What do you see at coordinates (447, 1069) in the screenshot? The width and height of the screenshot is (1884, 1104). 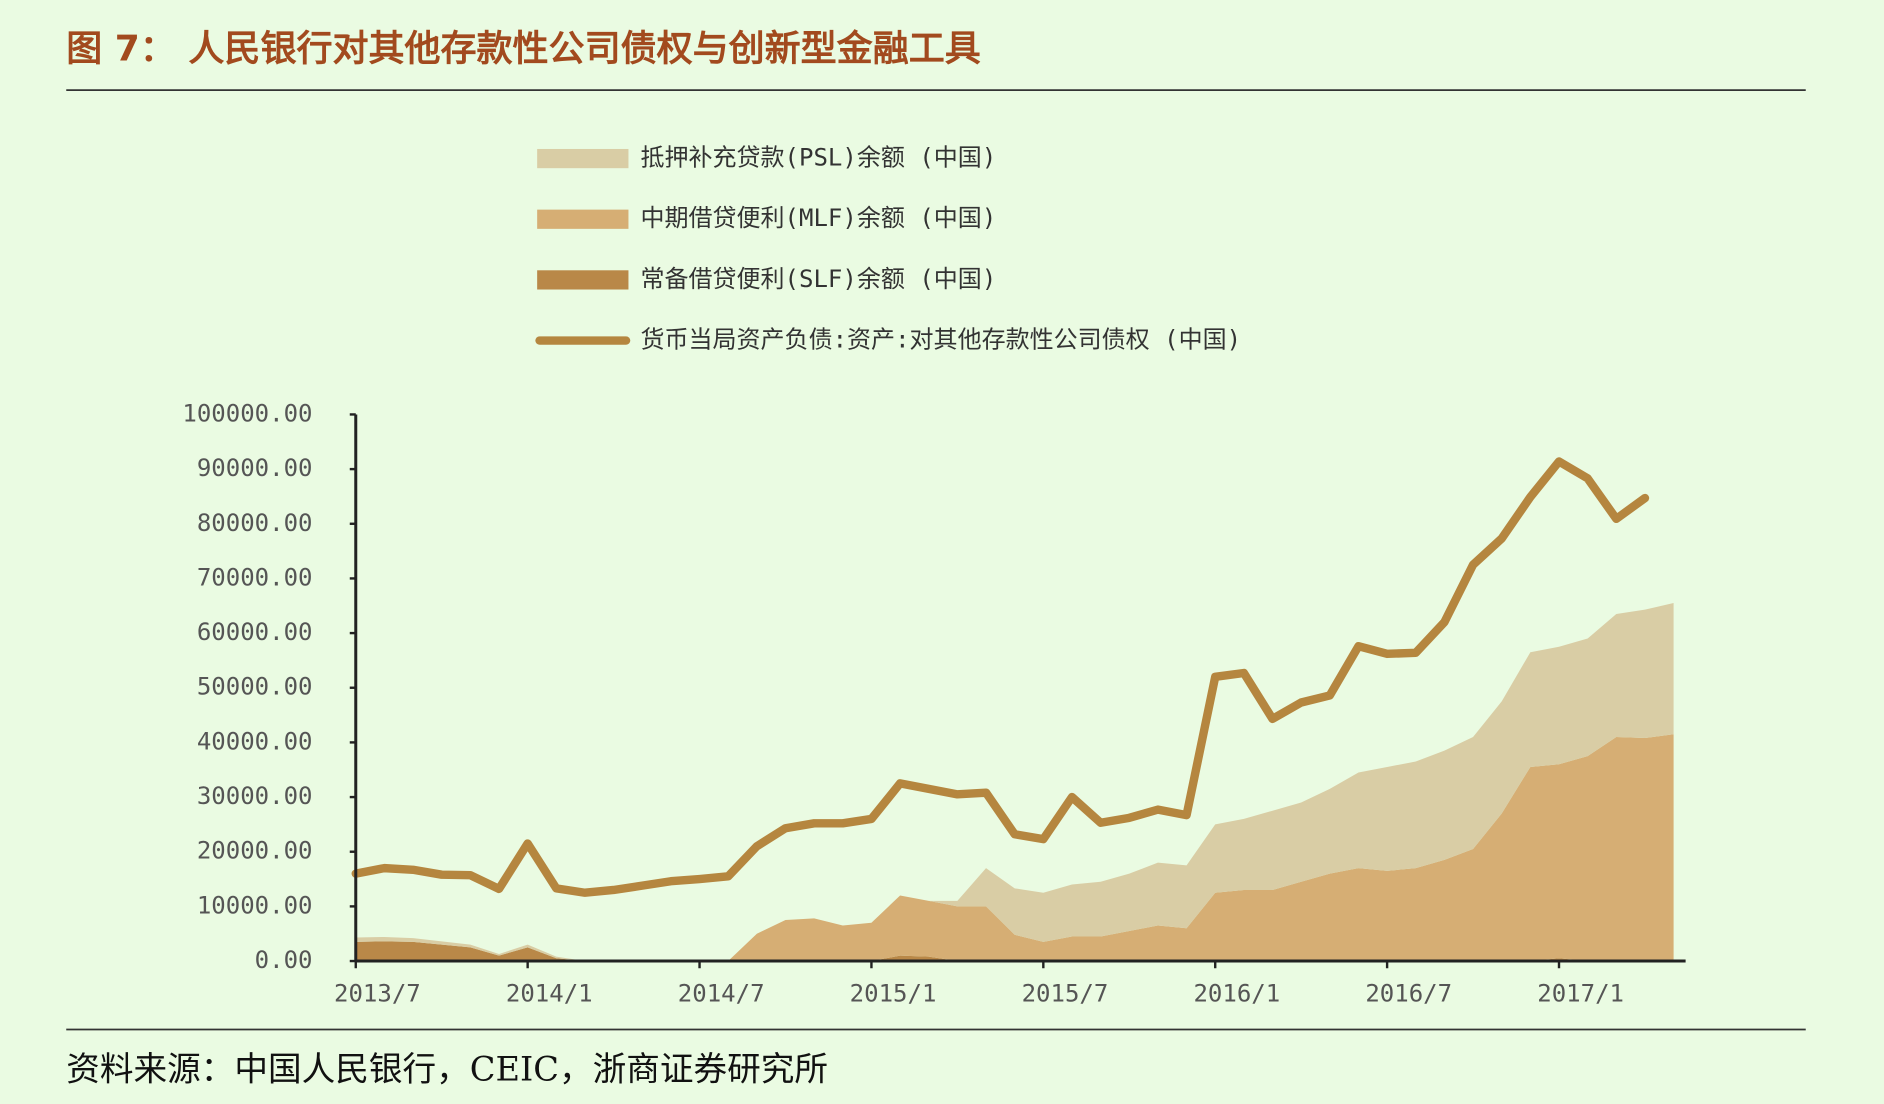 I see `source-note: 资料来源：中国人民银行，CEIC，浙商证券研究所` at bounding box center [447, 1069].